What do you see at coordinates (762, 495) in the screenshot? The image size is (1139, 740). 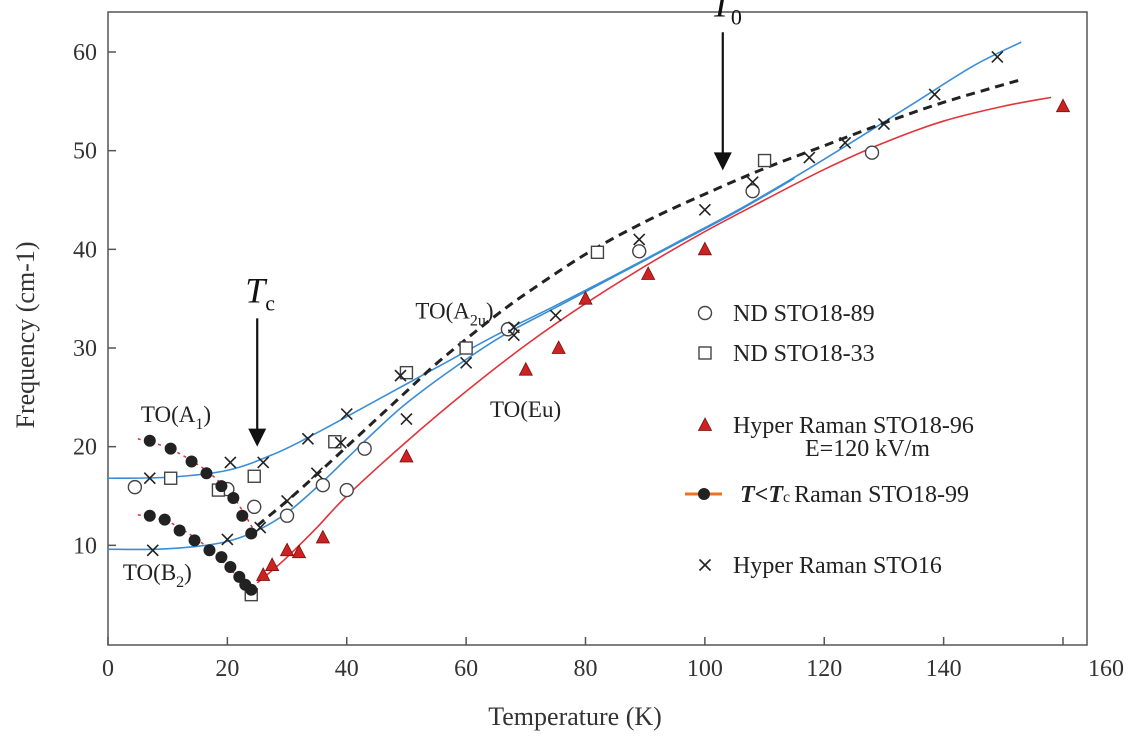 I see `legend-prefix: T<T` at bounding box center [762, 495].